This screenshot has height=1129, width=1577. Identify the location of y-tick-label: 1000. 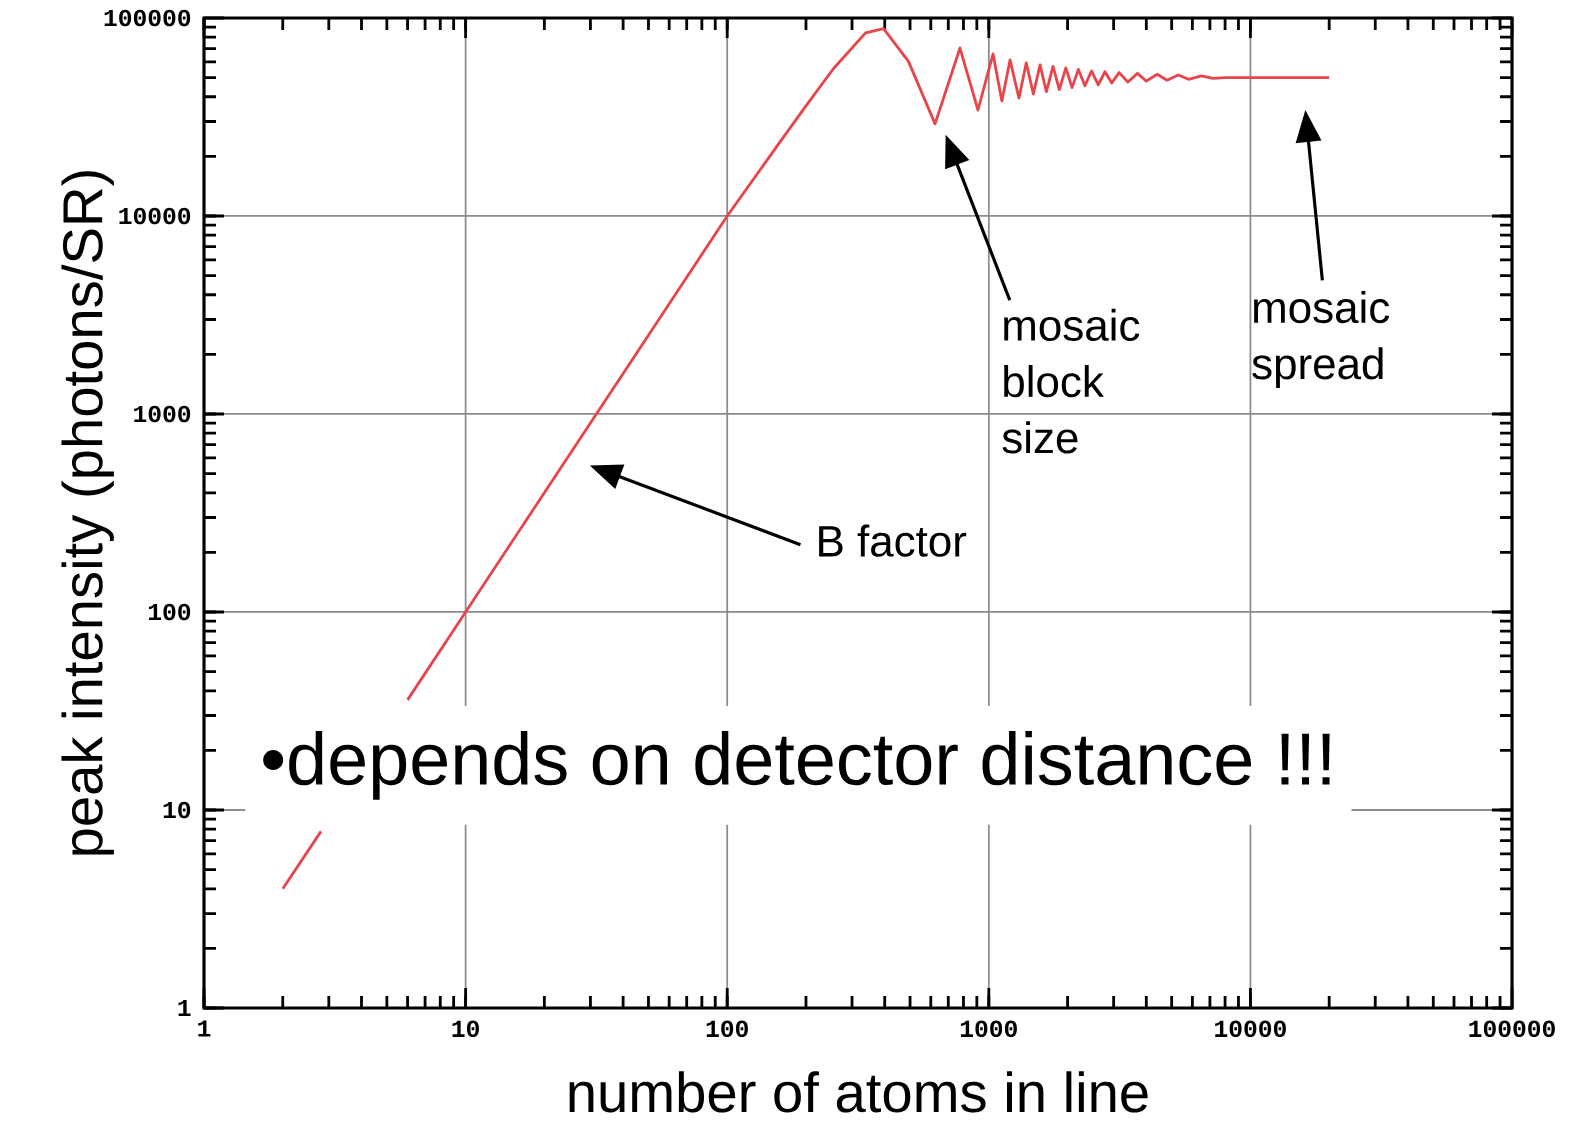
(162, 414).